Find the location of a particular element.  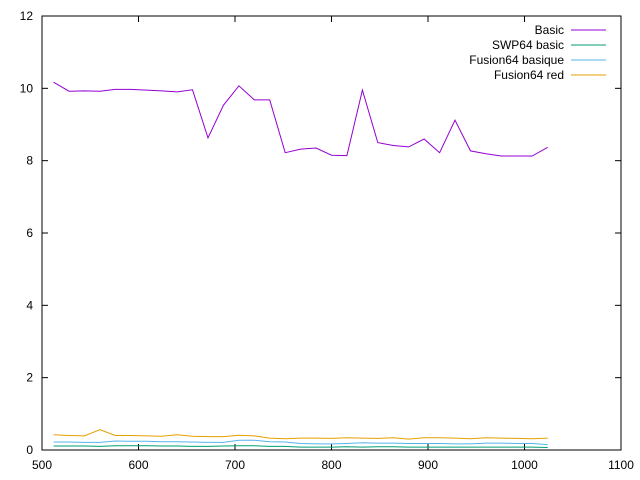

legend-label: Fusion64 red is located at coordinates (529, 75).